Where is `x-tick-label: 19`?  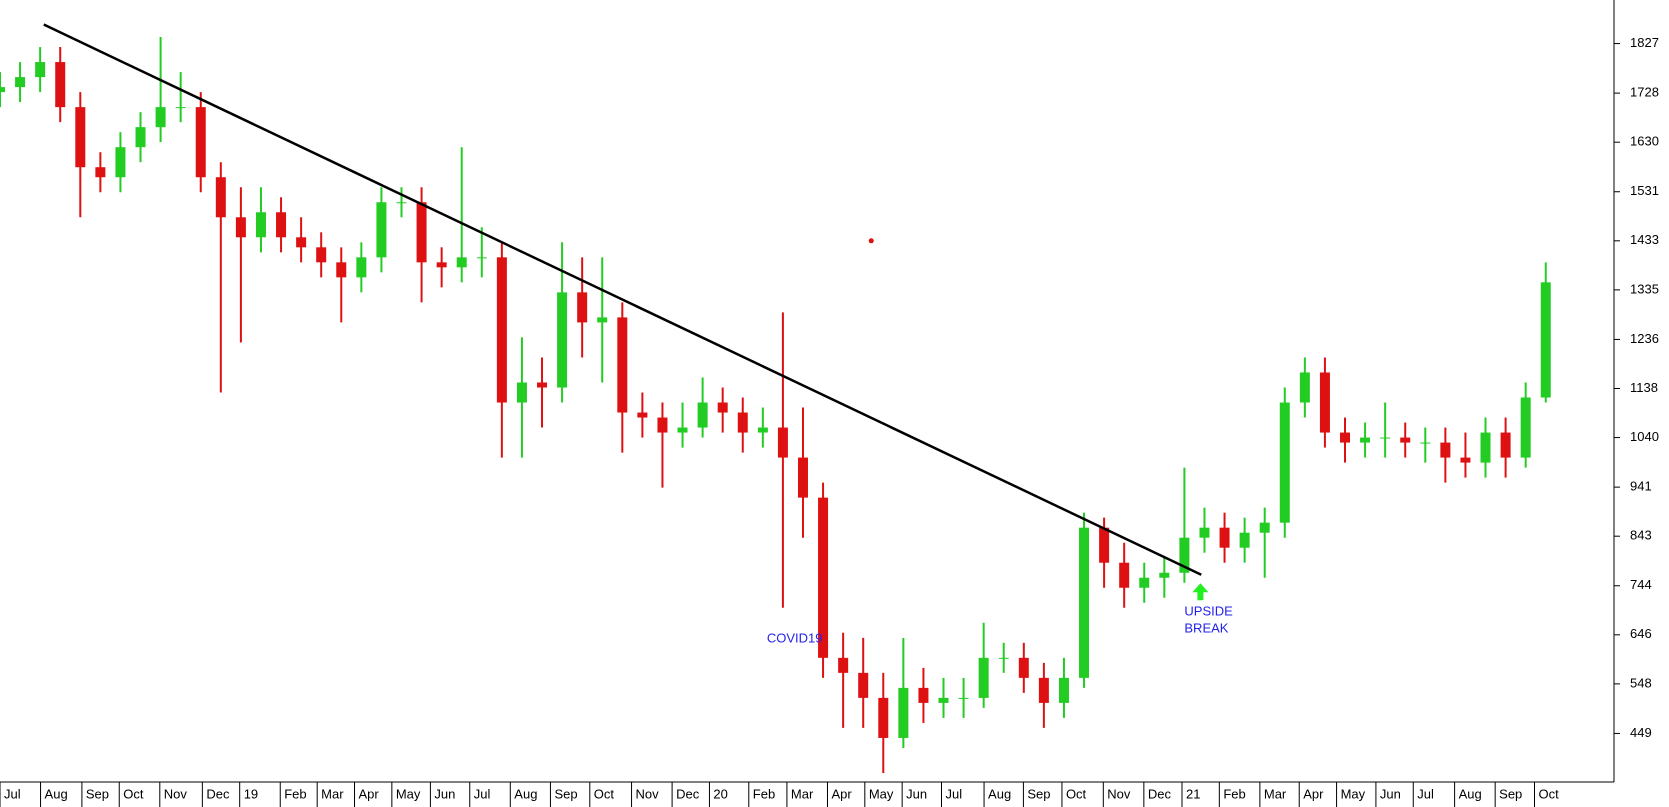
x-tick-label: 19 is located at coordinates (251, 793).